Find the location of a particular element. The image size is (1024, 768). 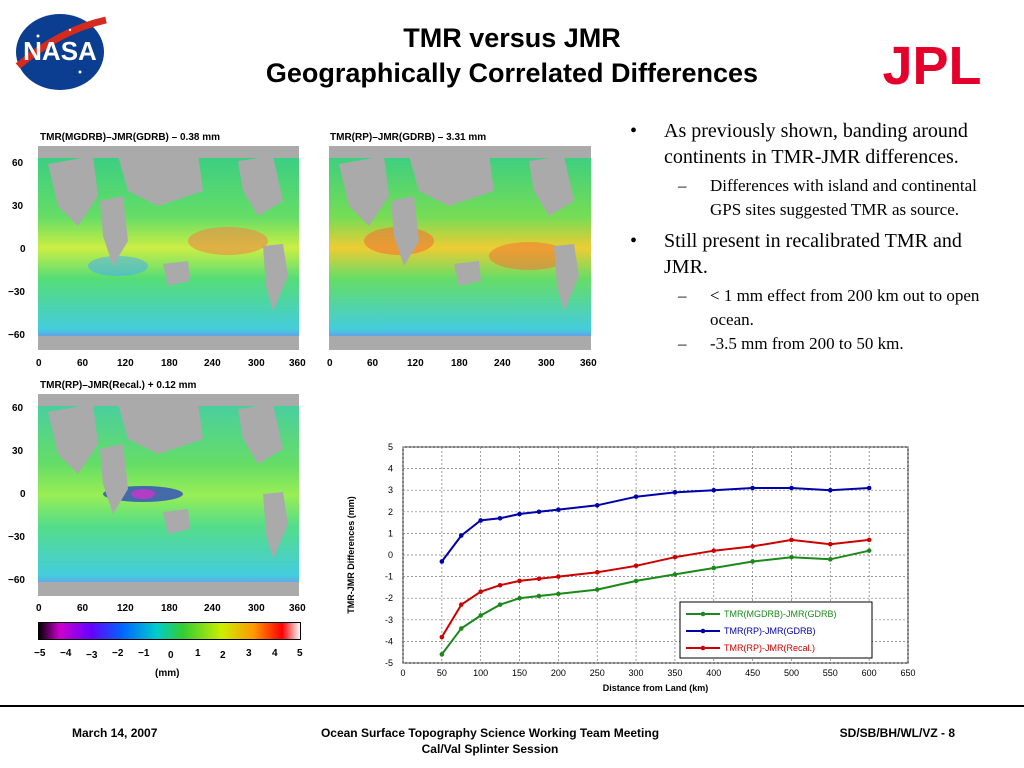

slide-title-line2: Geographically Correlated Differences is located at coordinates (512, 73).